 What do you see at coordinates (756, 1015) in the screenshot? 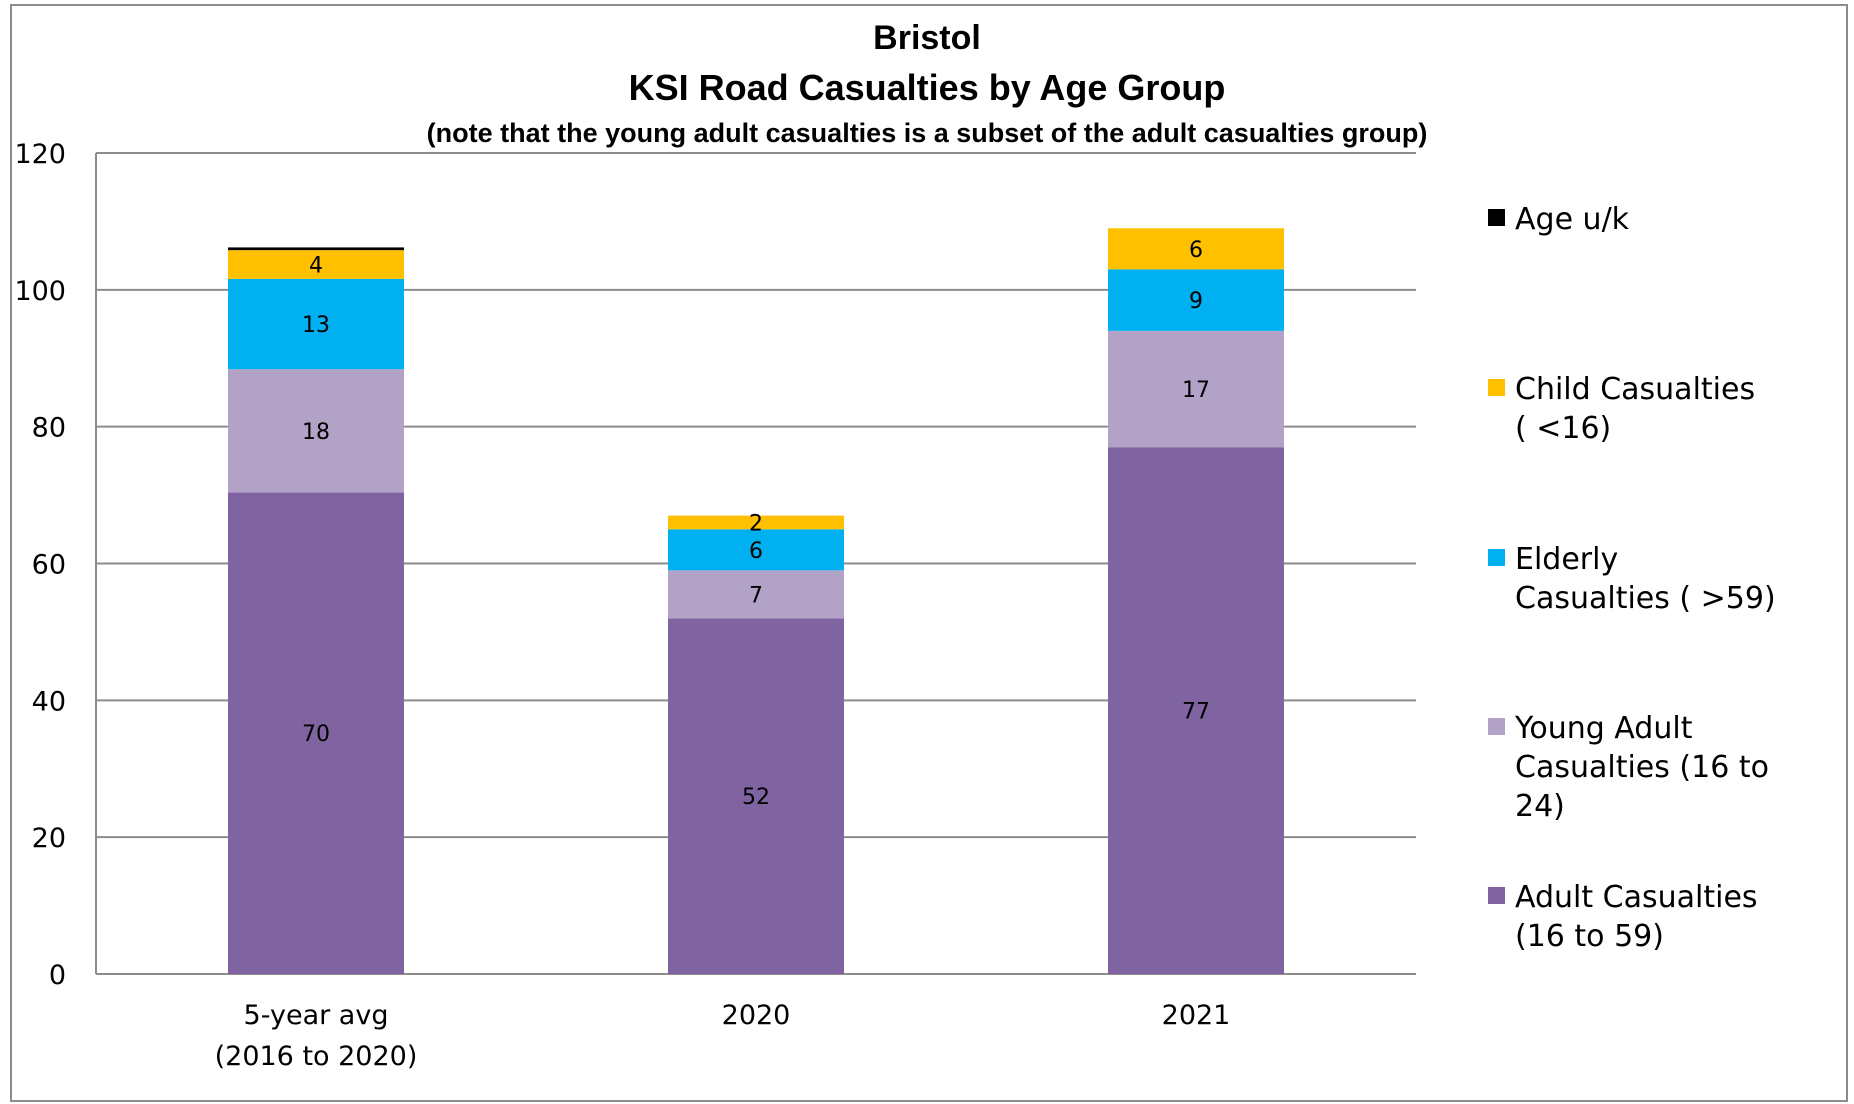
I see `x-tick-label: 2020` at bounding box center [756, 1015].